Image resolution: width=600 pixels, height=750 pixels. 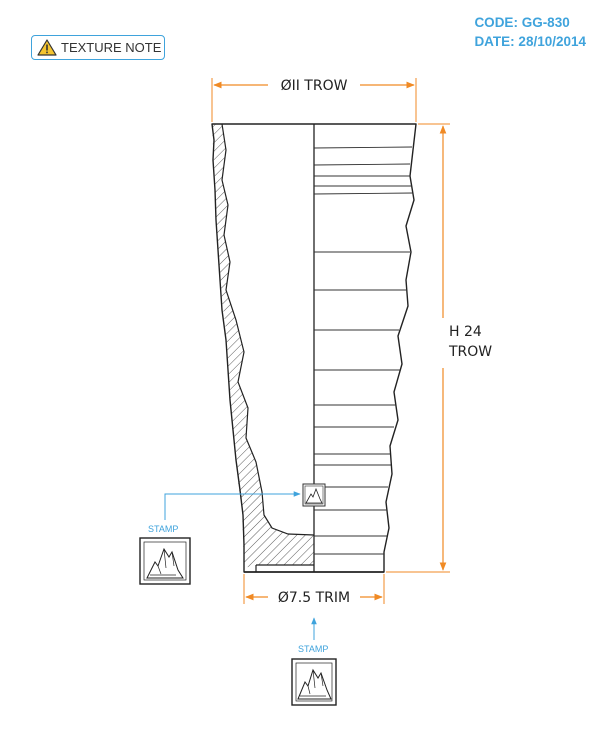 I want to click on texture-note-button: TEXTURE NOTE, so click(x=98, y=47).